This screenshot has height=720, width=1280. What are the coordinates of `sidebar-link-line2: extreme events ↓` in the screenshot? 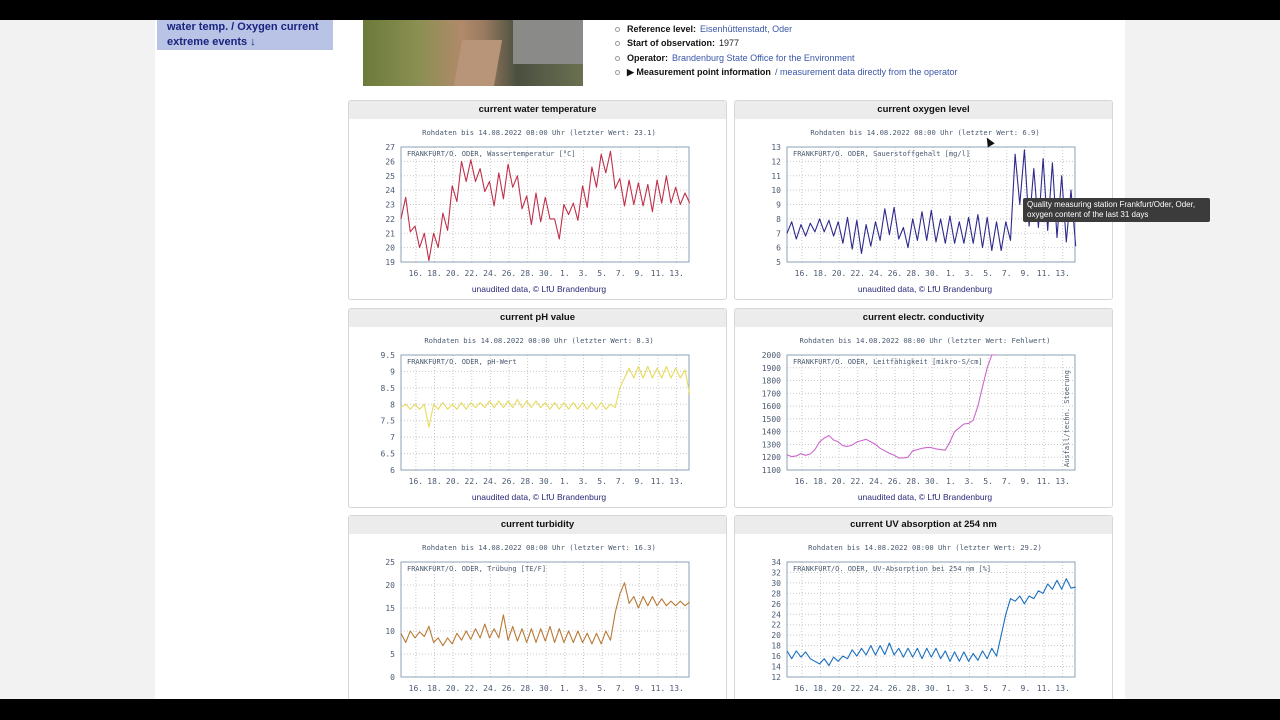 It's located at (211, 42).